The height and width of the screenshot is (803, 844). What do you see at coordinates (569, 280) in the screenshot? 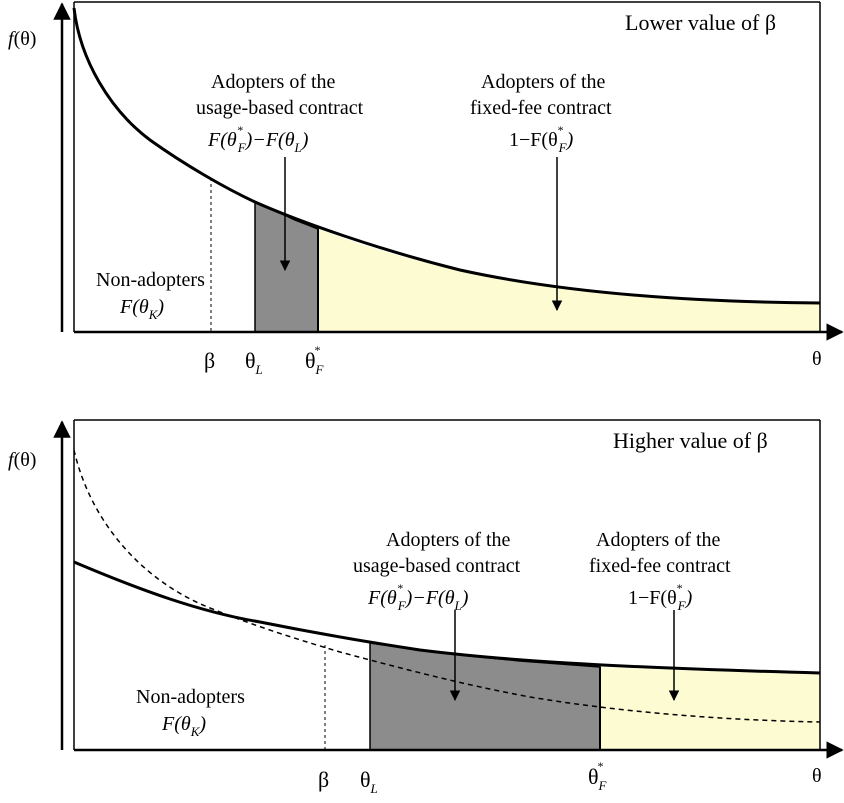
I see `top-fixed-area` at bounding box center [569, 280].